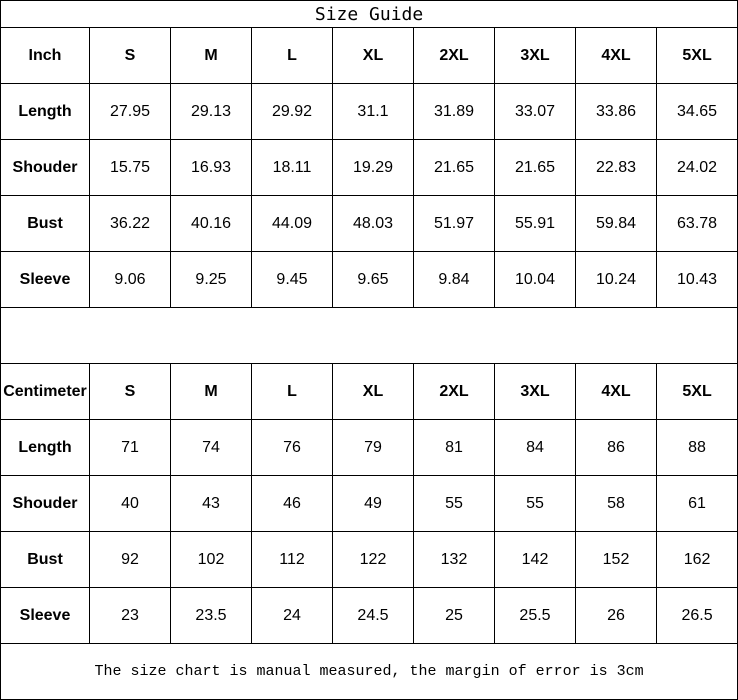 The height and width of the screenshot is (700, 738). What do you see at coordinates (696, 279) in the screenshot?
I see `table-cell: 10.43` at bounding box center [696, 279].